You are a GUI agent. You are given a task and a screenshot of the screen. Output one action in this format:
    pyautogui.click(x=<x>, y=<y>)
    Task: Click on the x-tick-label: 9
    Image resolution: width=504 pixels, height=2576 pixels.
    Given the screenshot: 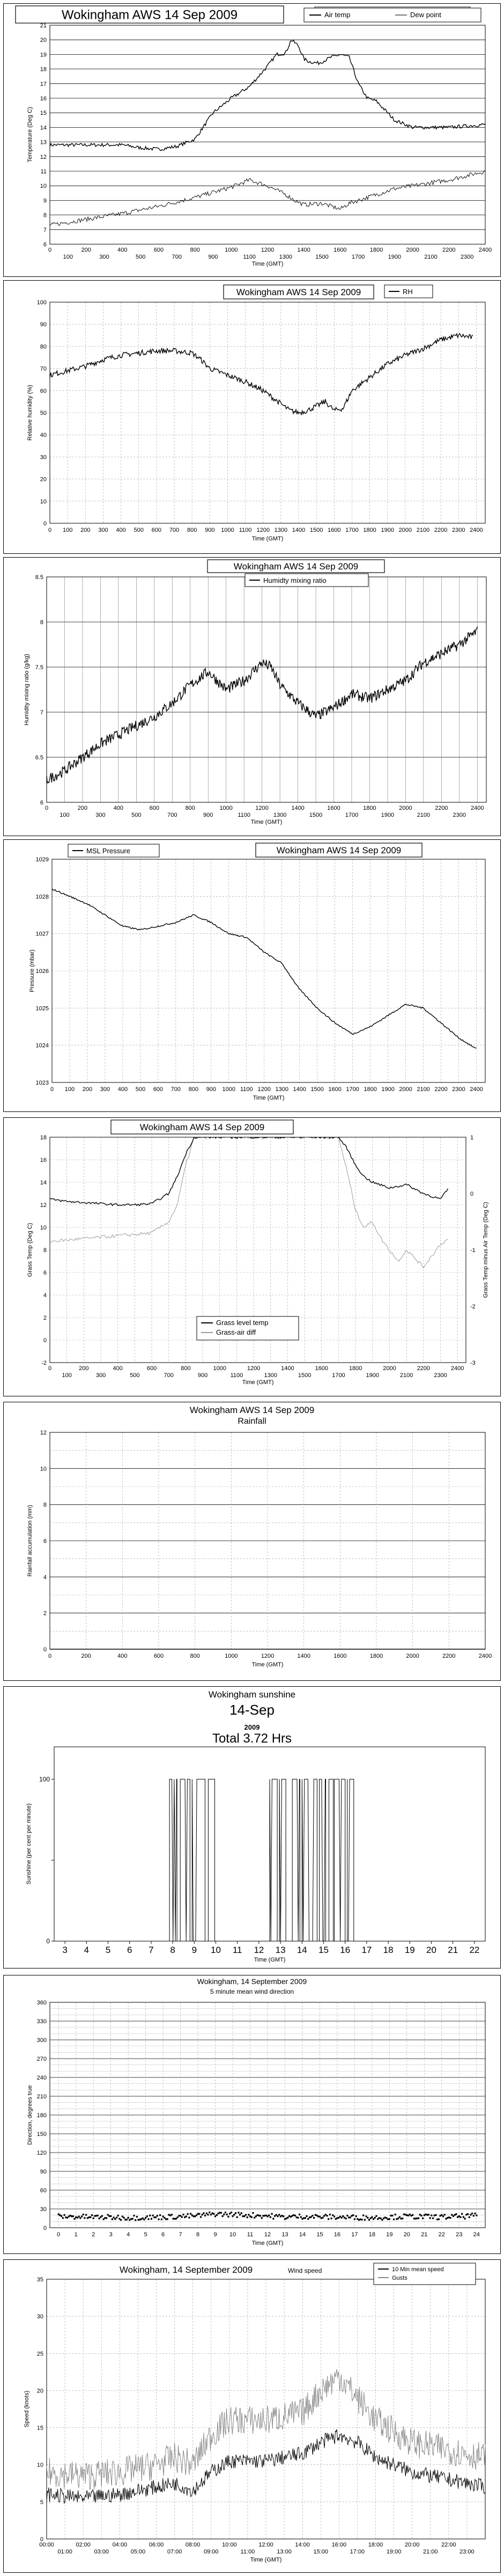 What is the action you would take?
    pyautogui.click(x=215, y=2234)
    